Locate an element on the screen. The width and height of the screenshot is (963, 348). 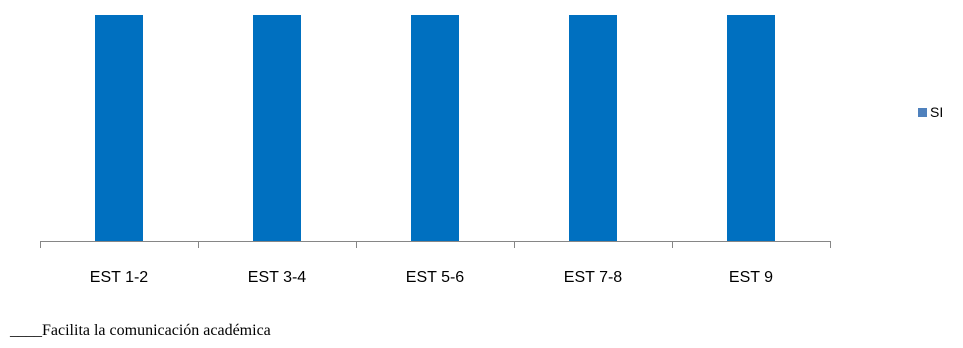
x-tick-label: EST 3-4 is located at coordinates (277, 277).